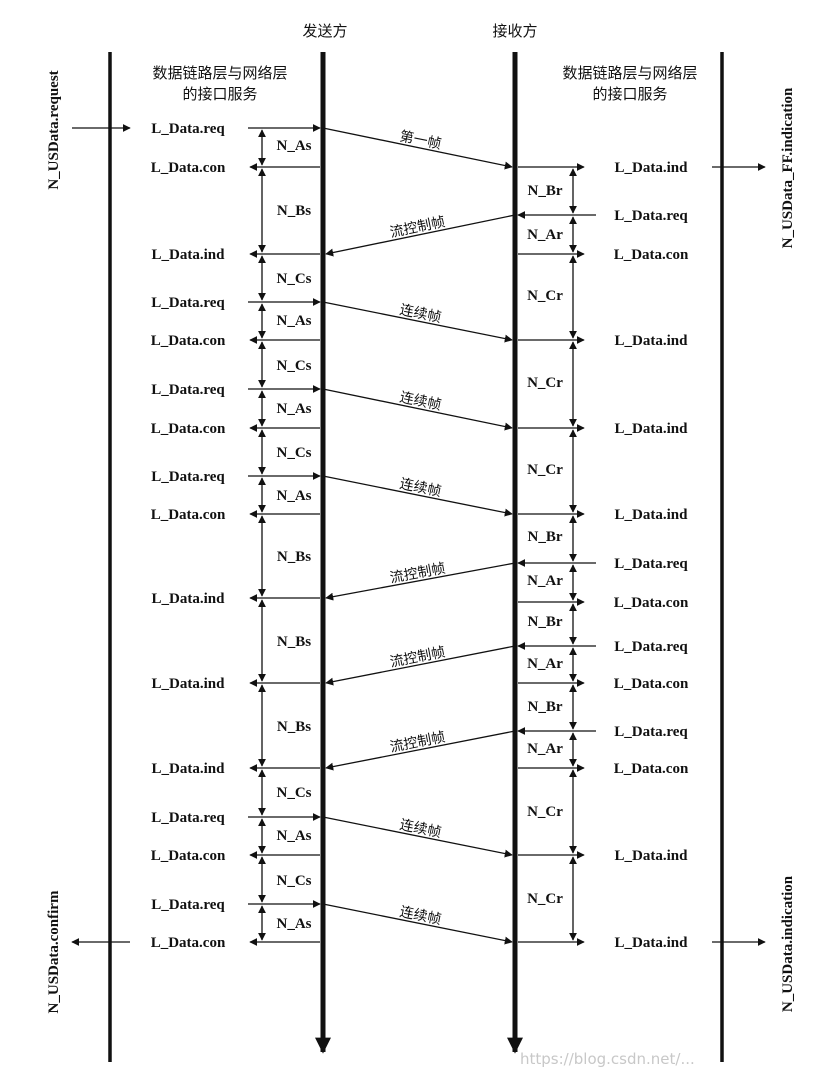  I want to click on n-usdata-ff-indication-label: N_USData_FF.indication, so click(788, 167).